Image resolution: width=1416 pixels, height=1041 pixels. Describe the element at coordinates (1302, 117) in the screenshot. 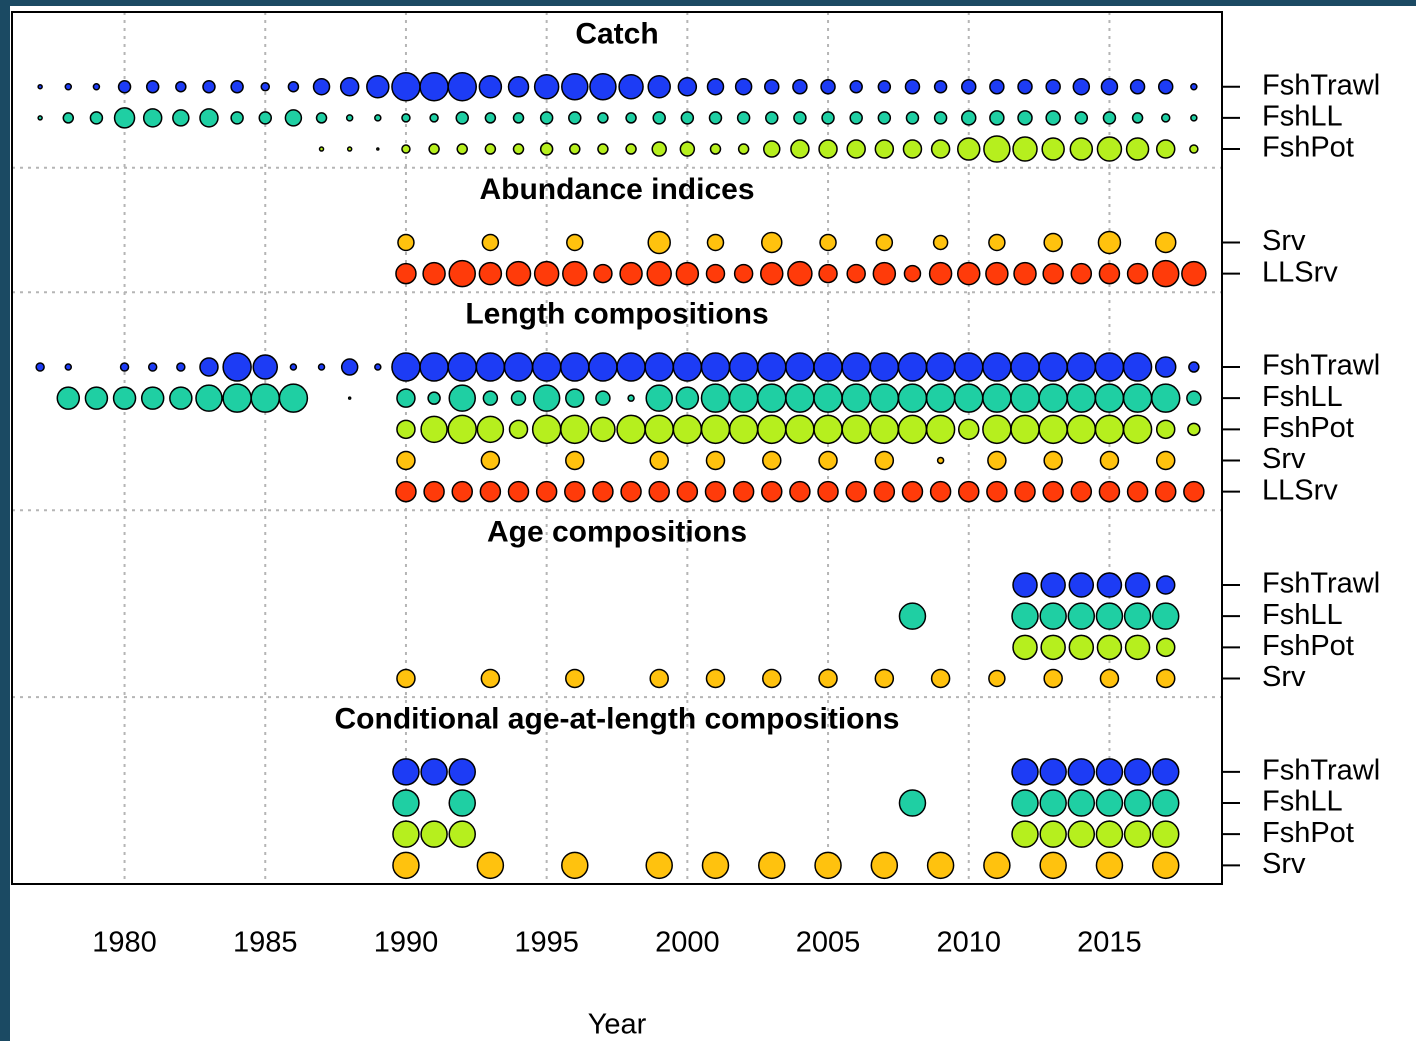

I see `row-label: FshLL` at that location.